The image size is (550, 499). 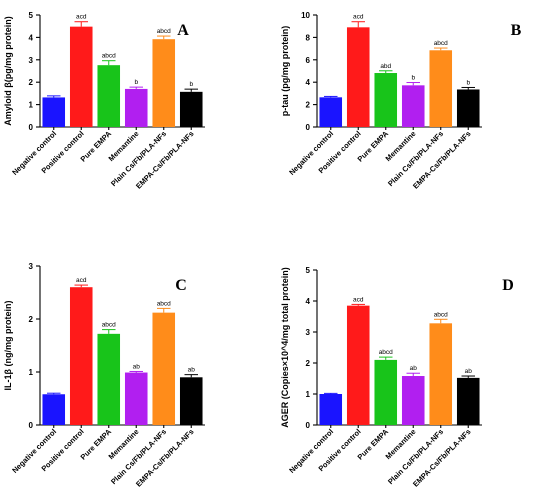 I want to click on y-tick-label: 8, so click(x=308, y=37).